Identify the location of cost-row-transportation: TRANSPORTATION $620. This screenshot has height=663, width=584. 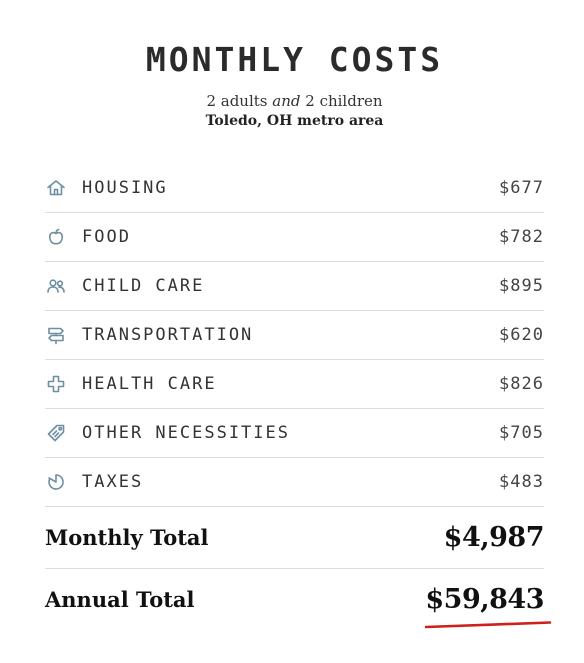
(294, 335).